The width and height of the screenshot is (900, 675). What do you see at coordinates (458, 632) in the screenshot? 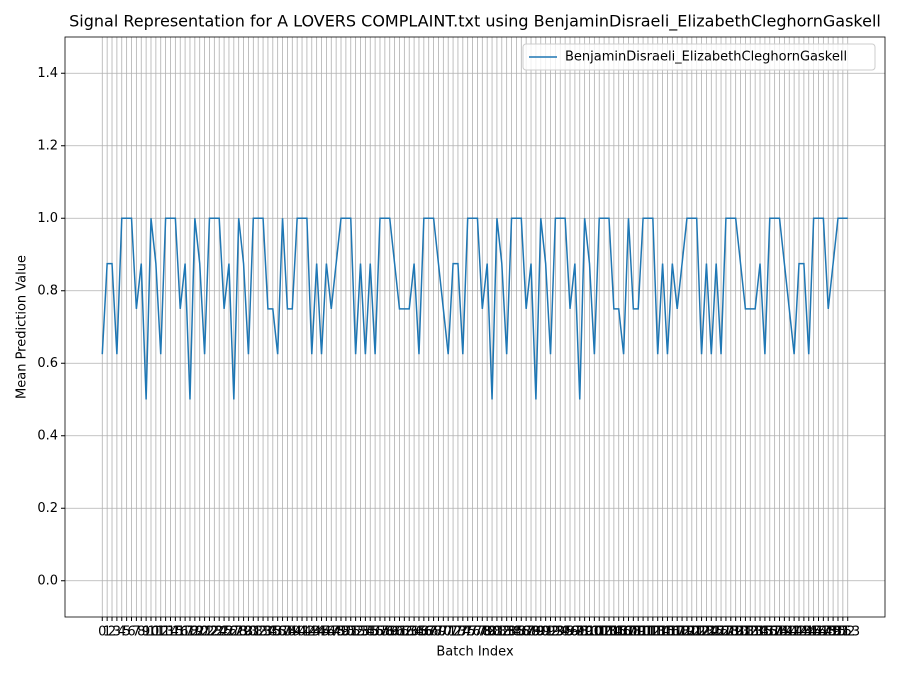
I see `x-tick-label: 73` at bounding box center [458, 632].